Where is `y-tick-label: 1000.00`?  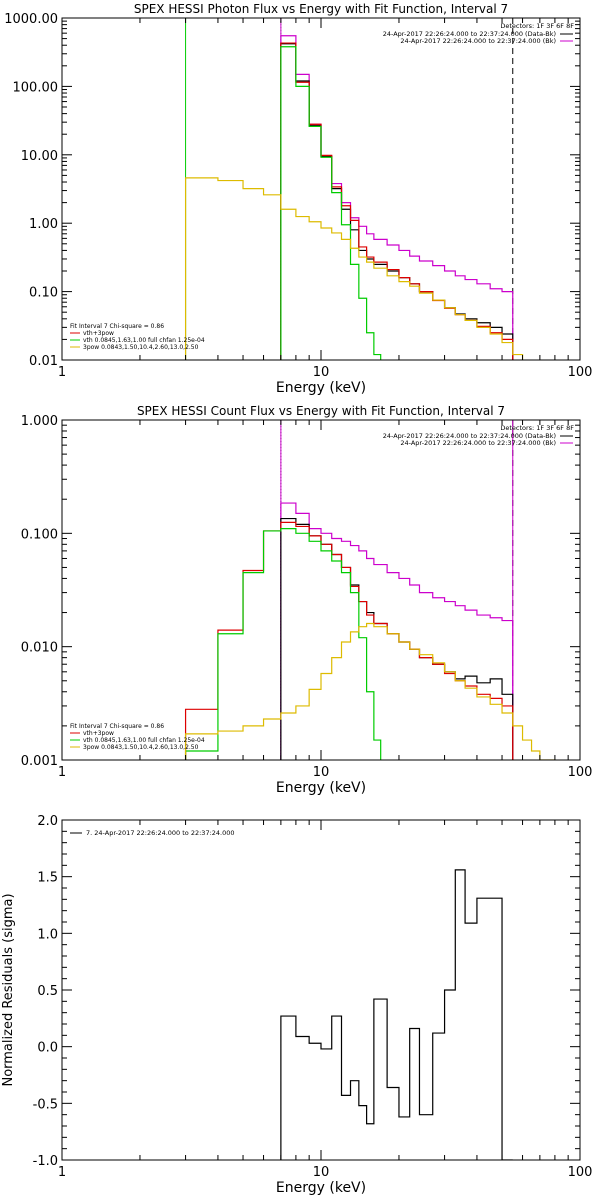
y-tick-label: 1000.00 is located at coordinates (31, 19).